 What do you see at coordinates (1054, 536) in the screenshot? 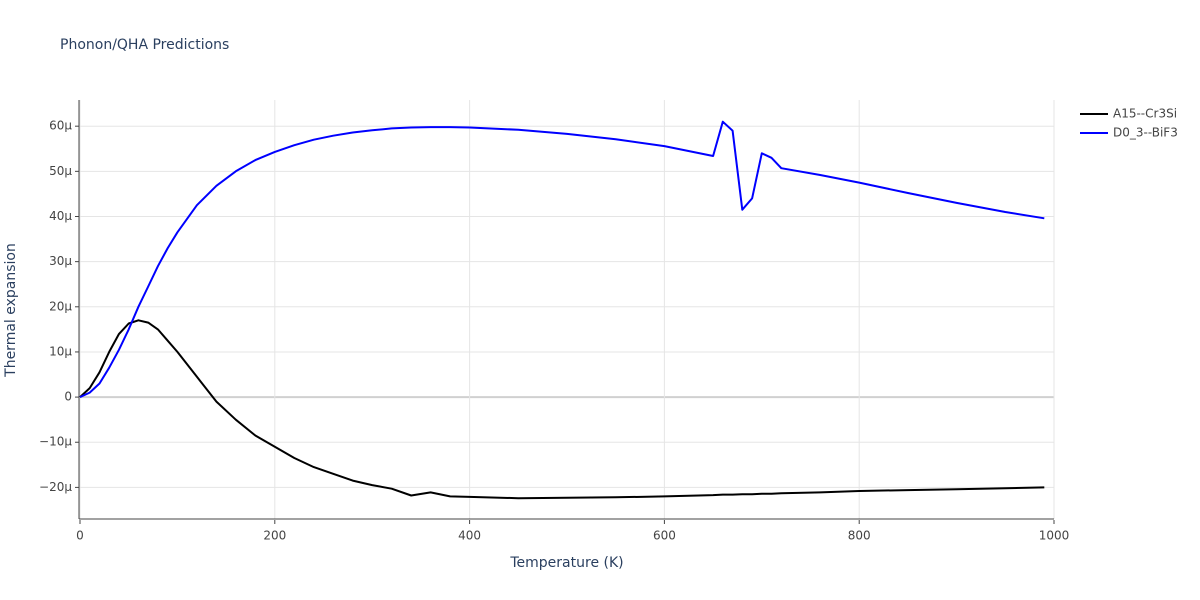
I see `x-tick-label: 1000` at bounding box center [1054, 536].